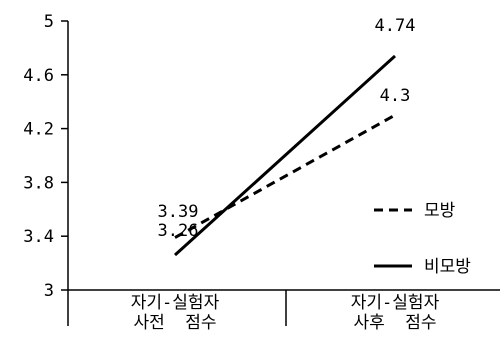 This screenshot has width=500, height=339. What do you see at coordinates (38, 237) in the screenshot?
I see `y-tick-label: 3.4` at bounding box center [38, 237].